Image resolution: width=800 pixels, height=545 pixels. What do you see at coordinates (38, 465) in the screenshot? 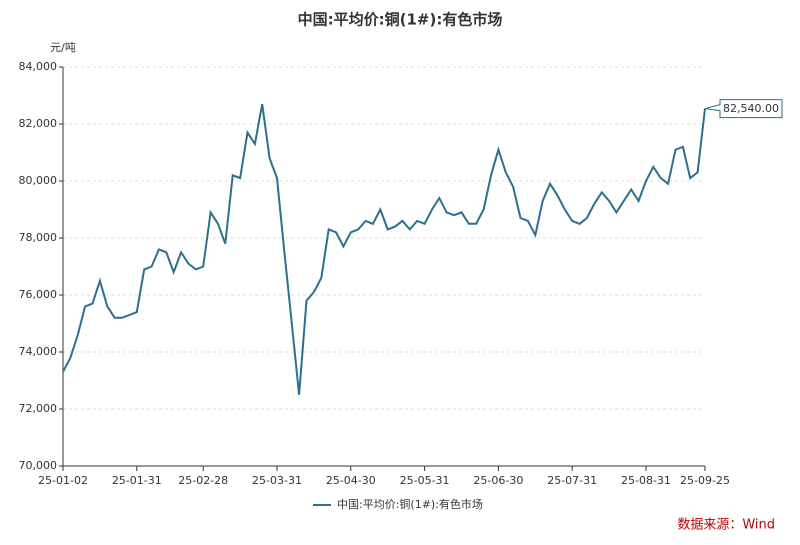
I see `y-tick-label: 70,000` at bounding box center [38, 465].